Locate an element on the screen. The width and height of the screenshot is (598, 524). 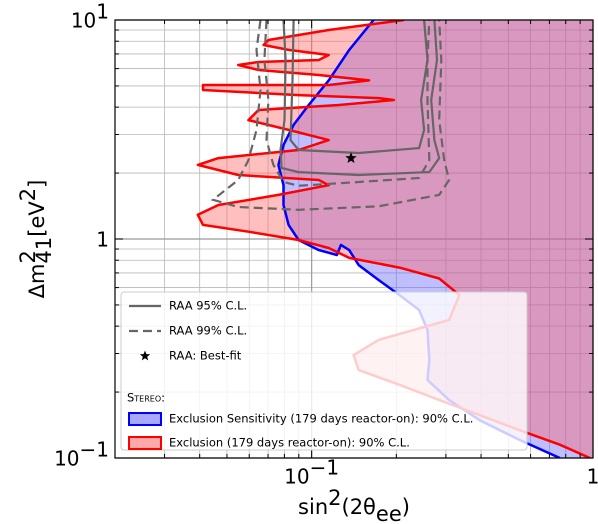
axis-label-part: ) is located at coordinates (406, 507).